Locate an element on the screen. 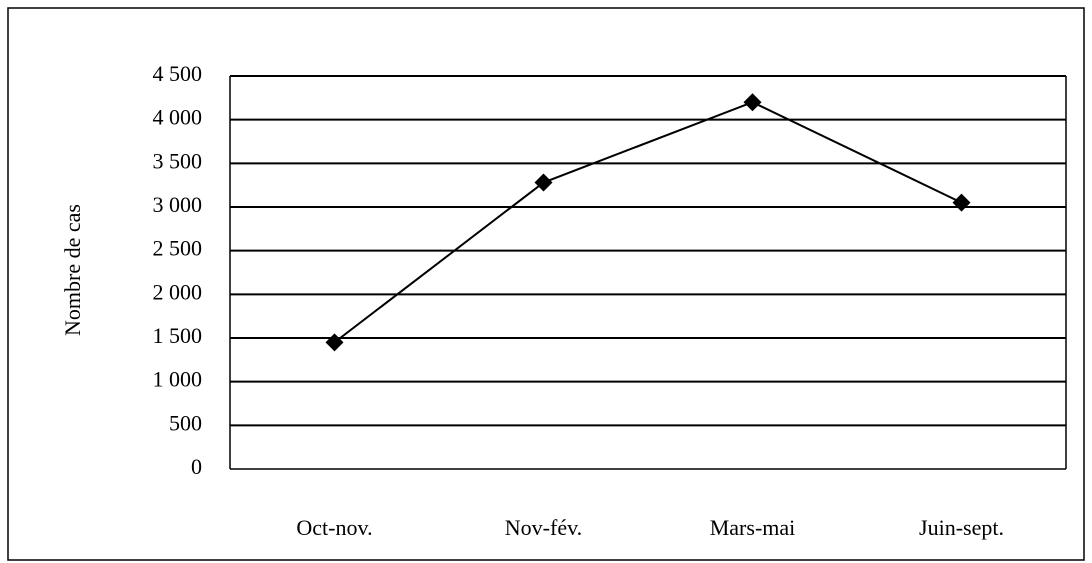 The image size is (1092, 563). y-tick-label: 2 500 is located at coordinates (178, 248).